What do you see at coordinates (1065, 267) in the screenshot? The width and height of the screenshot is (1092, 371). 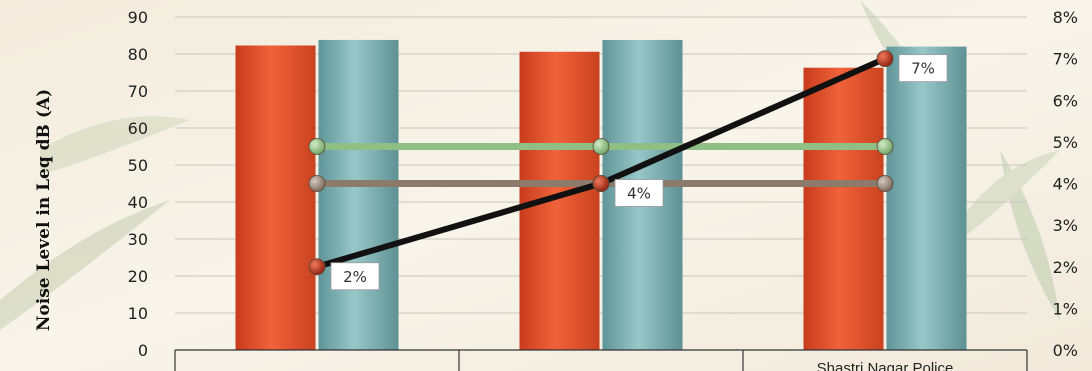 I see `y2-tick-label: 2%` at bounding box center [1065, 267].